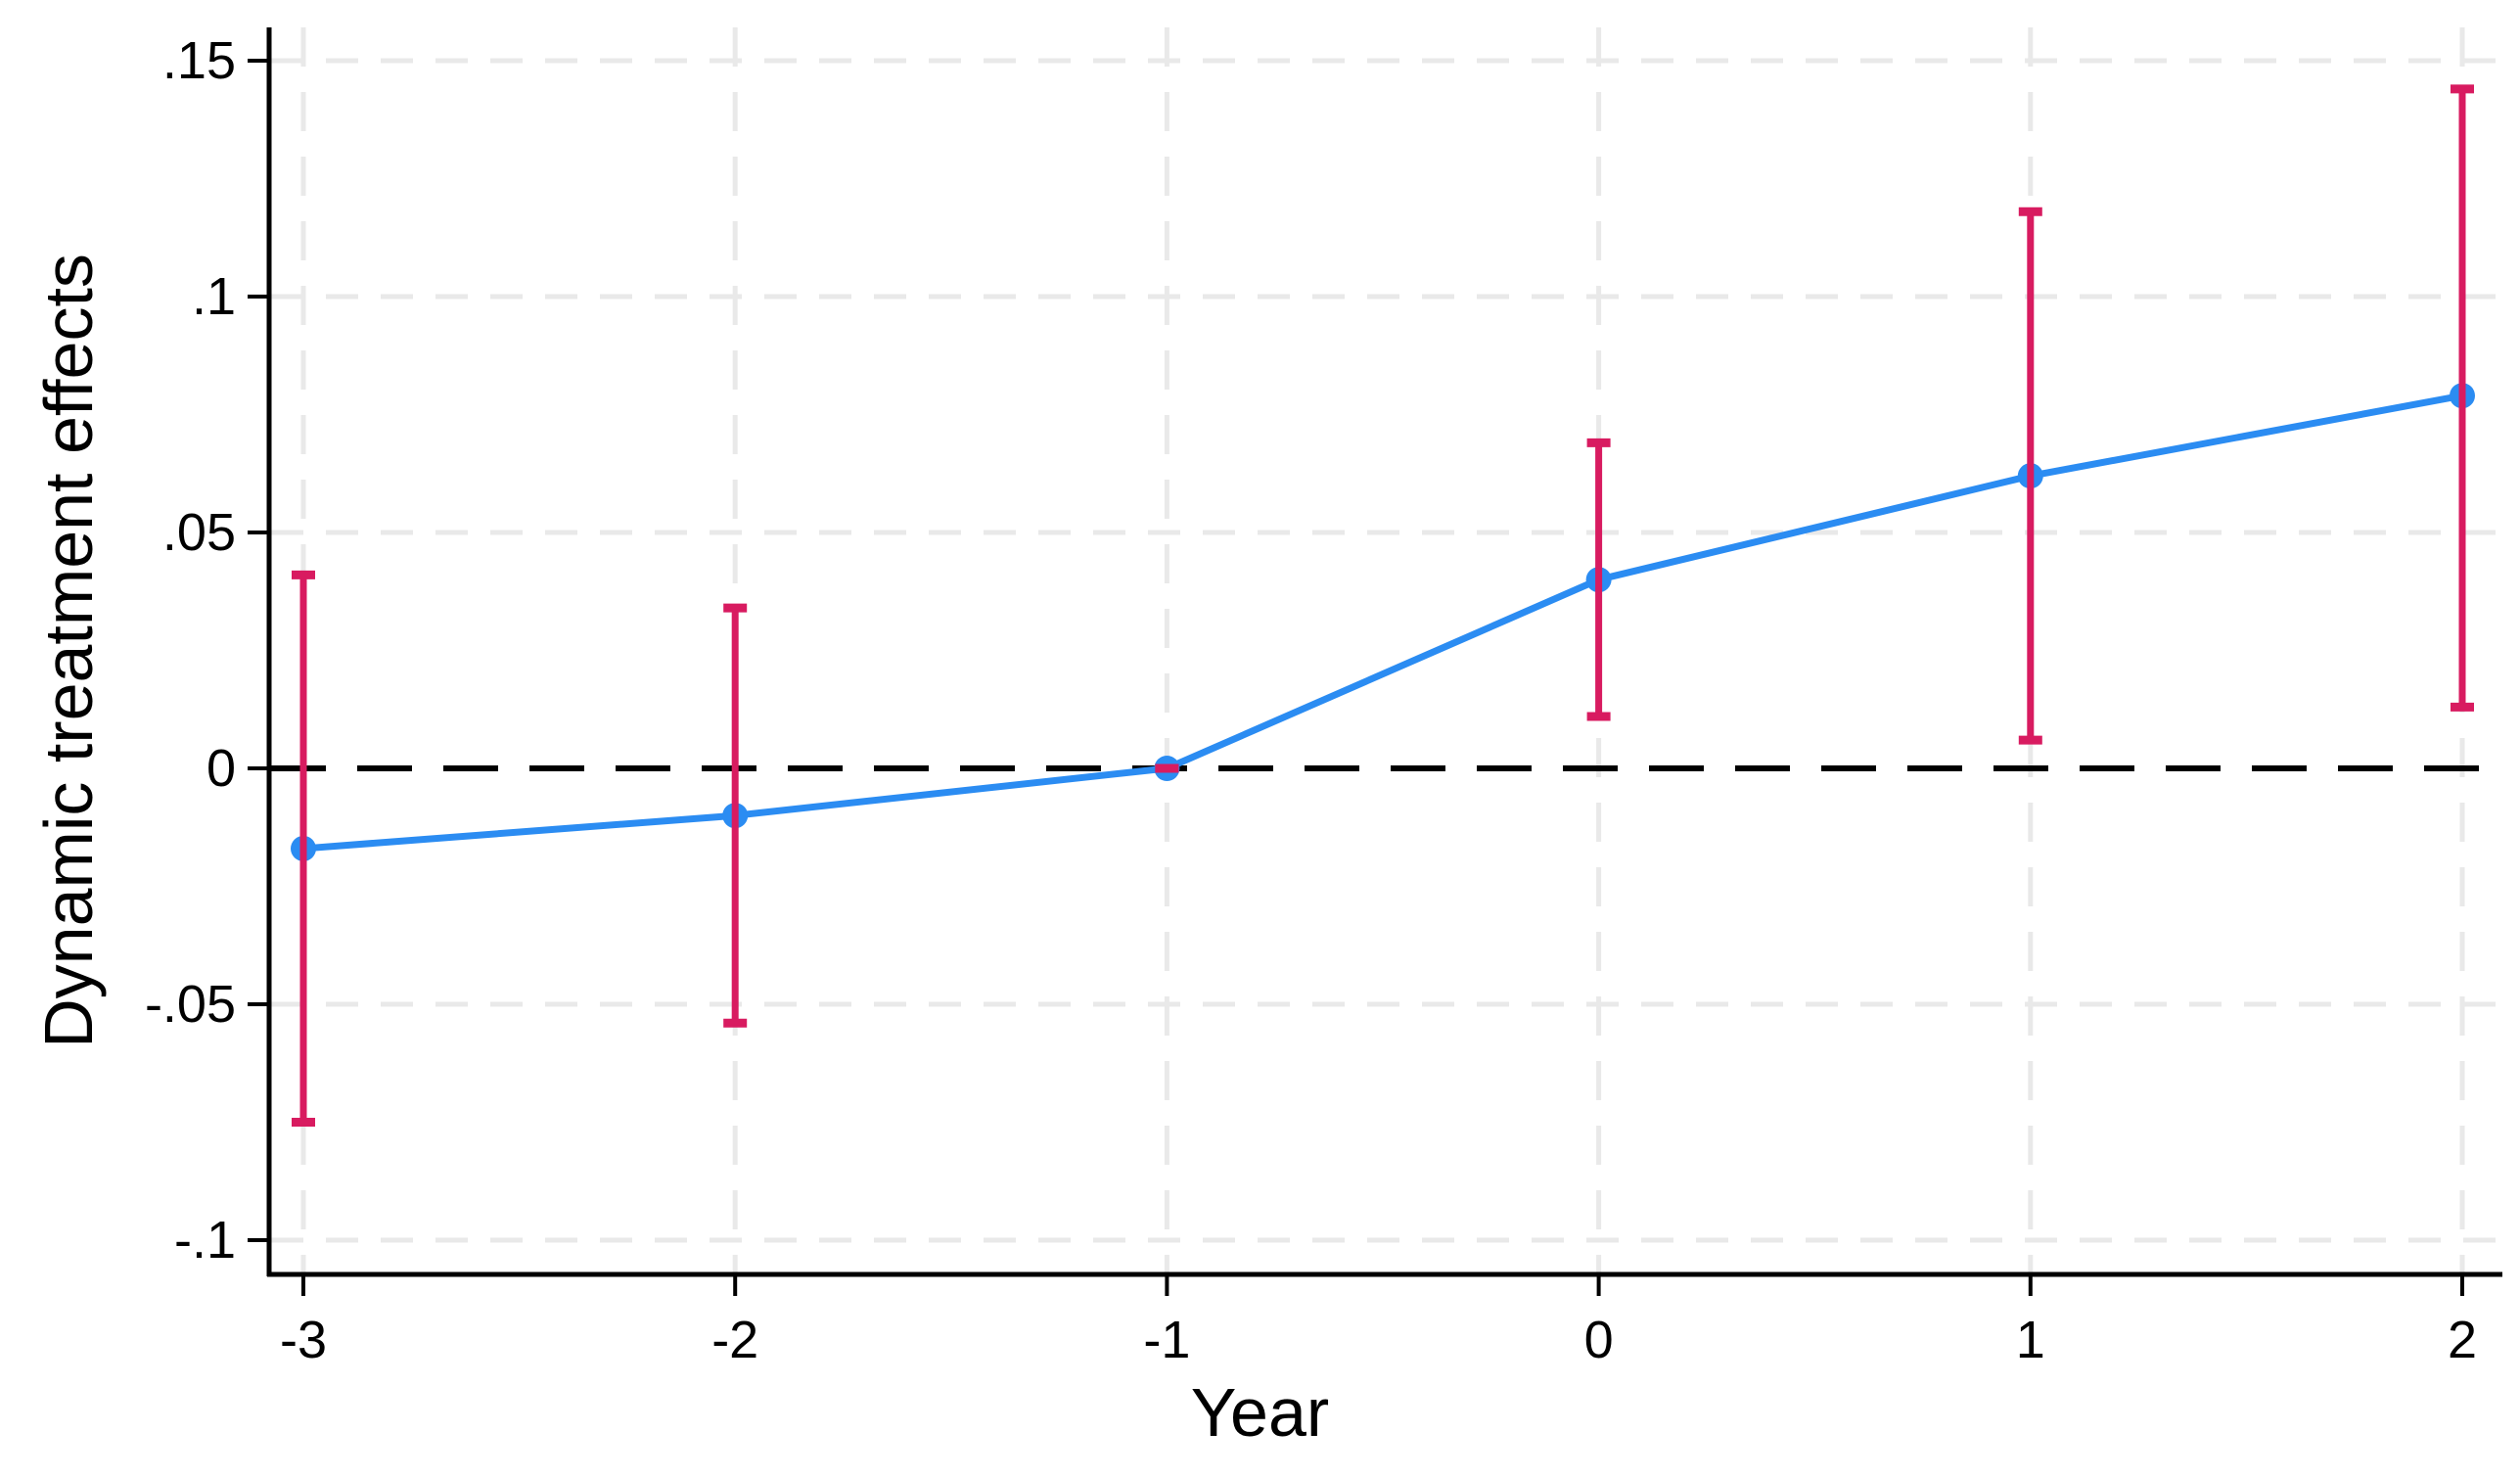  I want to click on y-tick-label: .05, so click(199, 532).